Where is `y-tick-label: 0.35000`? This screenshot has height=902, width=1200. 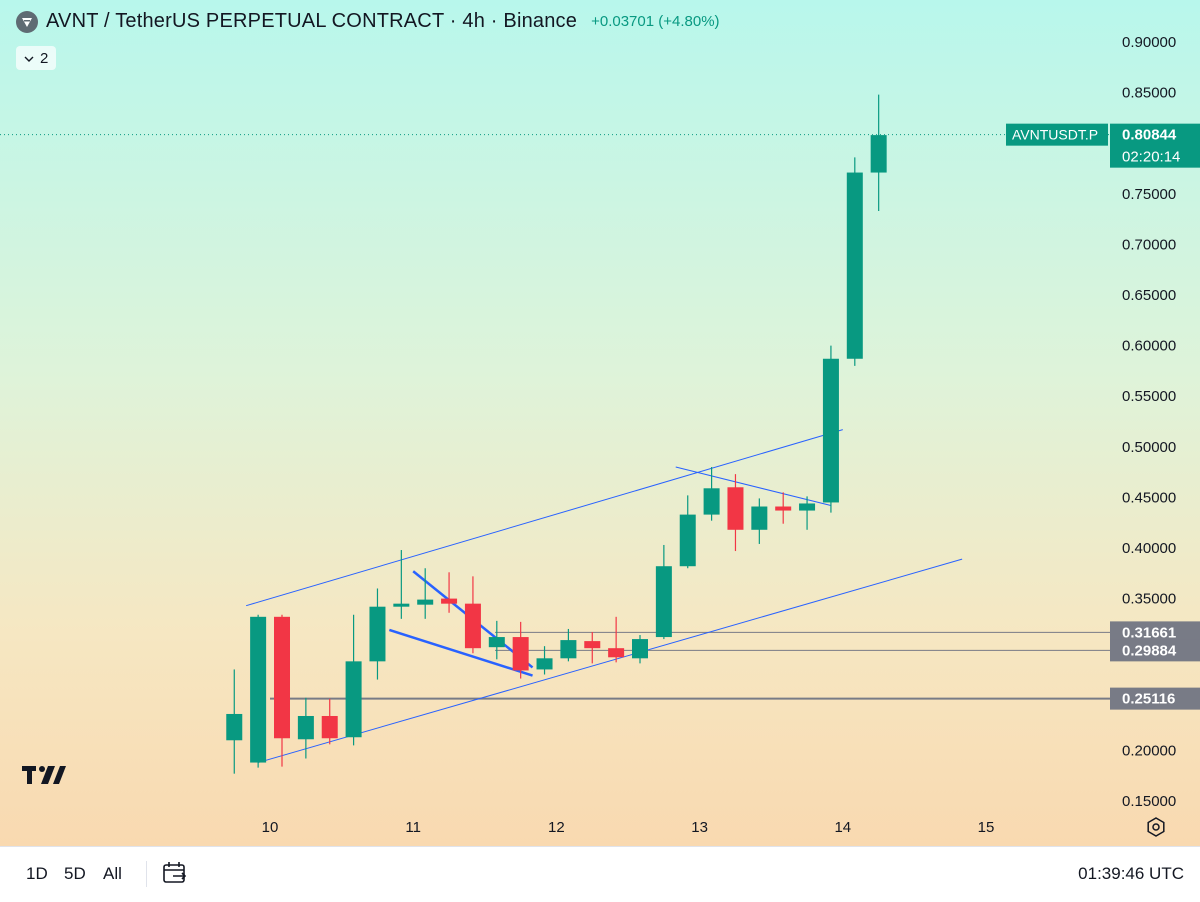
y-tick-label: 0.35000 is located at coordinates (1149, 599).